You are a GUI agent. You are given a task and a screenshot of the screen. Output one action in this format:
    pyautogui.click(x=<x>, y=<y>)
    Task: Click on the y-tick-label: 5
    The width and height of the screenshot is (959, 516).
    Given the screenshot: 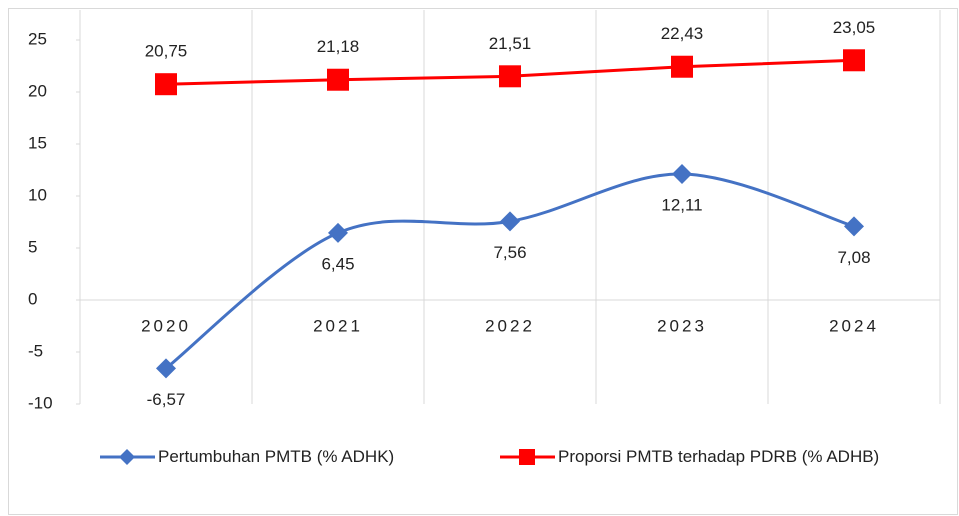 What is the action you would take?
    pyautogui.click(x=32, y=246)
    